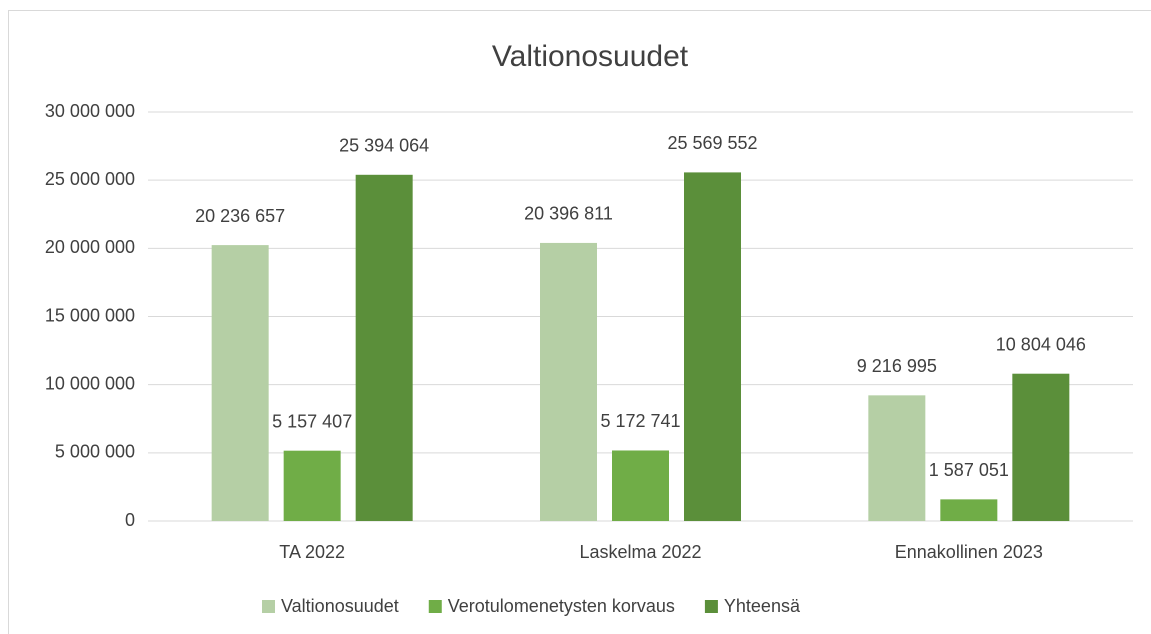  Describe the element at coordinates (712, 143) in the screenshot. I see `value-label: 25 569 552` at that location.